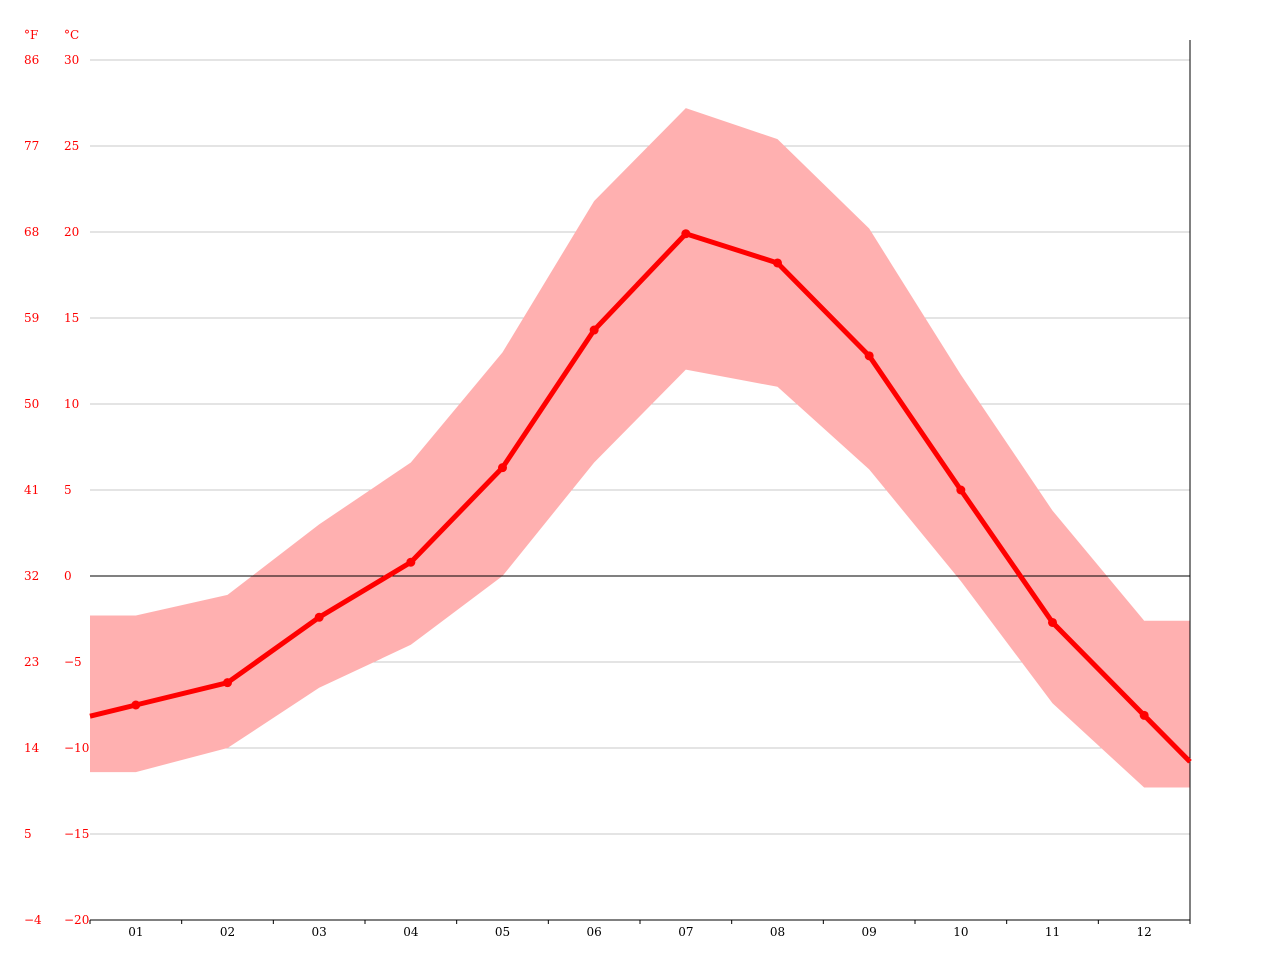 Image resolution: width=1280 pixels, height=960 pixels. What do you see at coordinates (135, 932) in the screenshot?
I see `x-tick-label: 01` at bounding box center [135, 932].